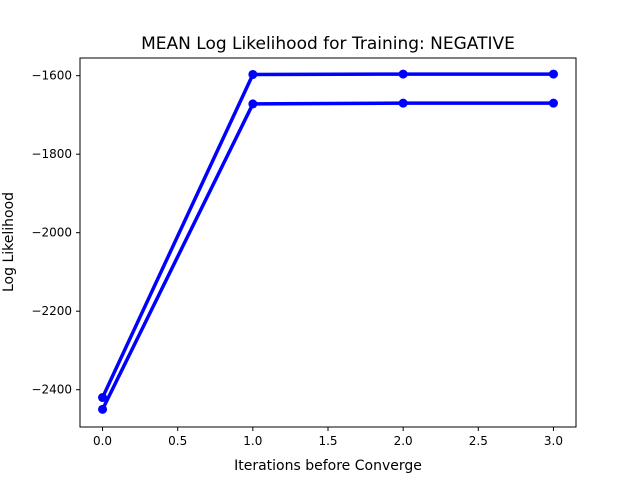  Describe the element at coordinates (328, 466) in the screenshot. I see `x-axis-label: Iterations before Converge` at that location.